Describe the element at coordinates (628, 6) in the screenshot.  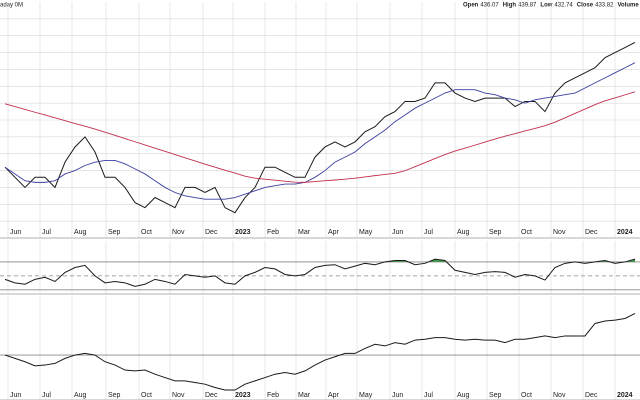
I see `stat-label: Volume` at that location.